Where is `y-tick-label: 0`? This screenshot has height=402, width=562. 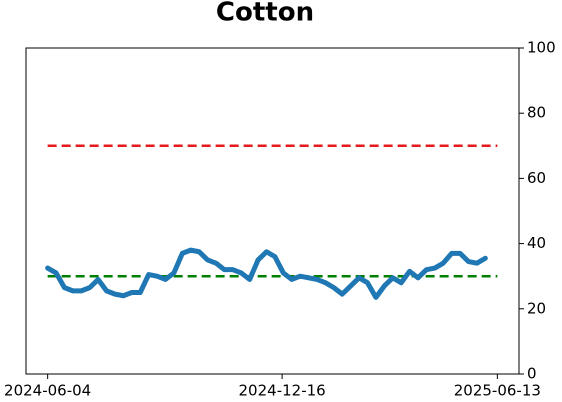 y-tick-label: 0 is located at coordinates (532, 374).